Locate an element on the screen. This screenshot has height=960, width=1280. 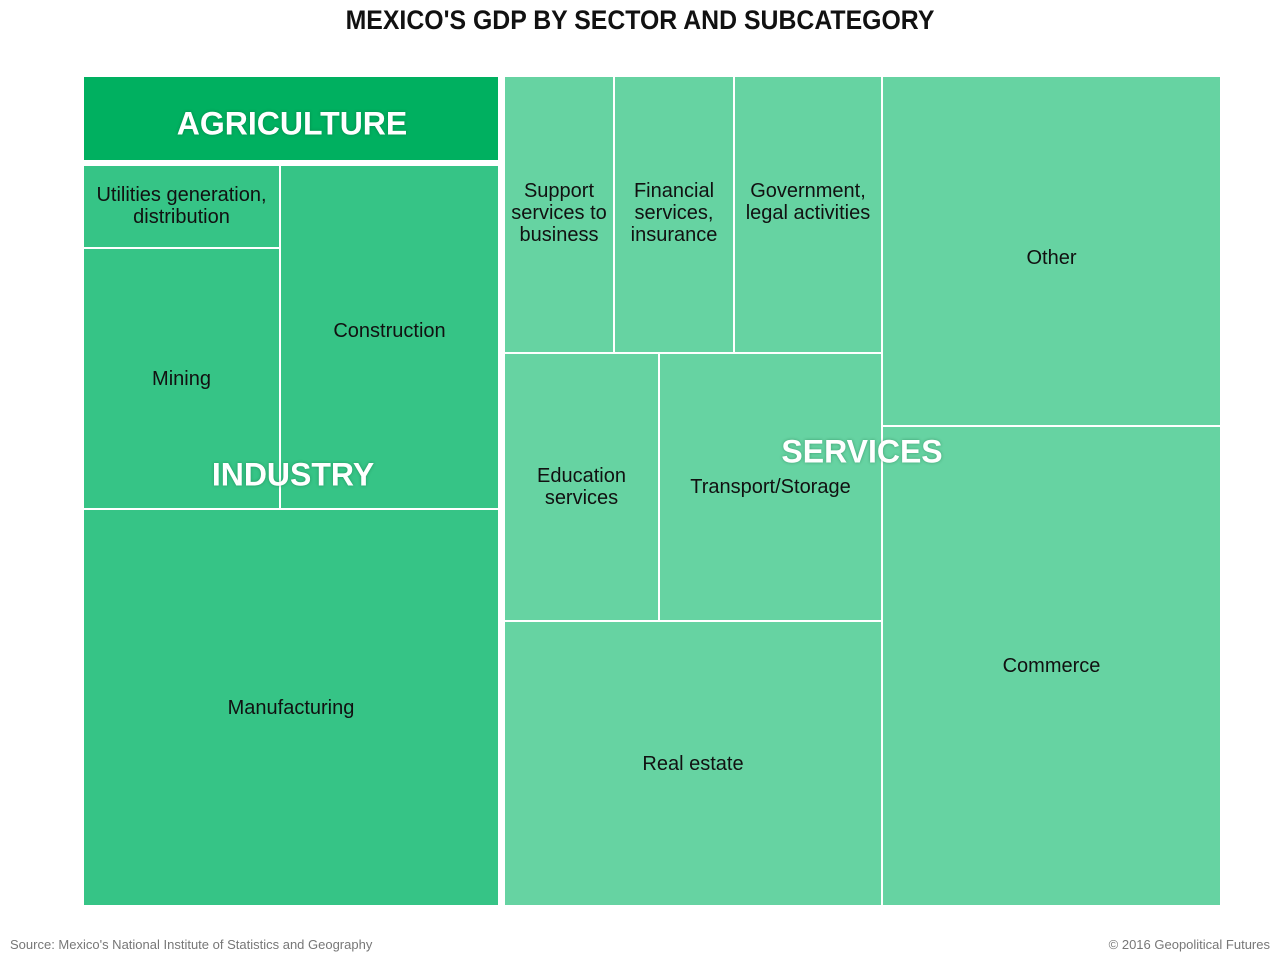
chart-title: MEXICO'S GDP BY SECTOR AND SUBCATEGORY is located at coordinates (640, 20).